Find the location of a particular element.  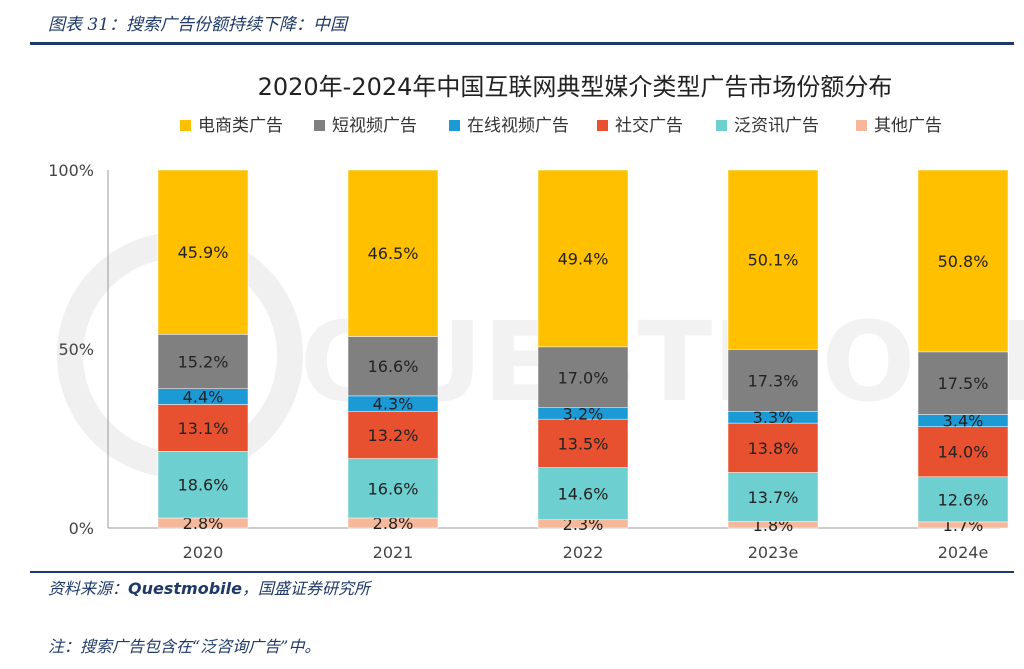

data-label: 4.3% is located at coordinates (393, 404).